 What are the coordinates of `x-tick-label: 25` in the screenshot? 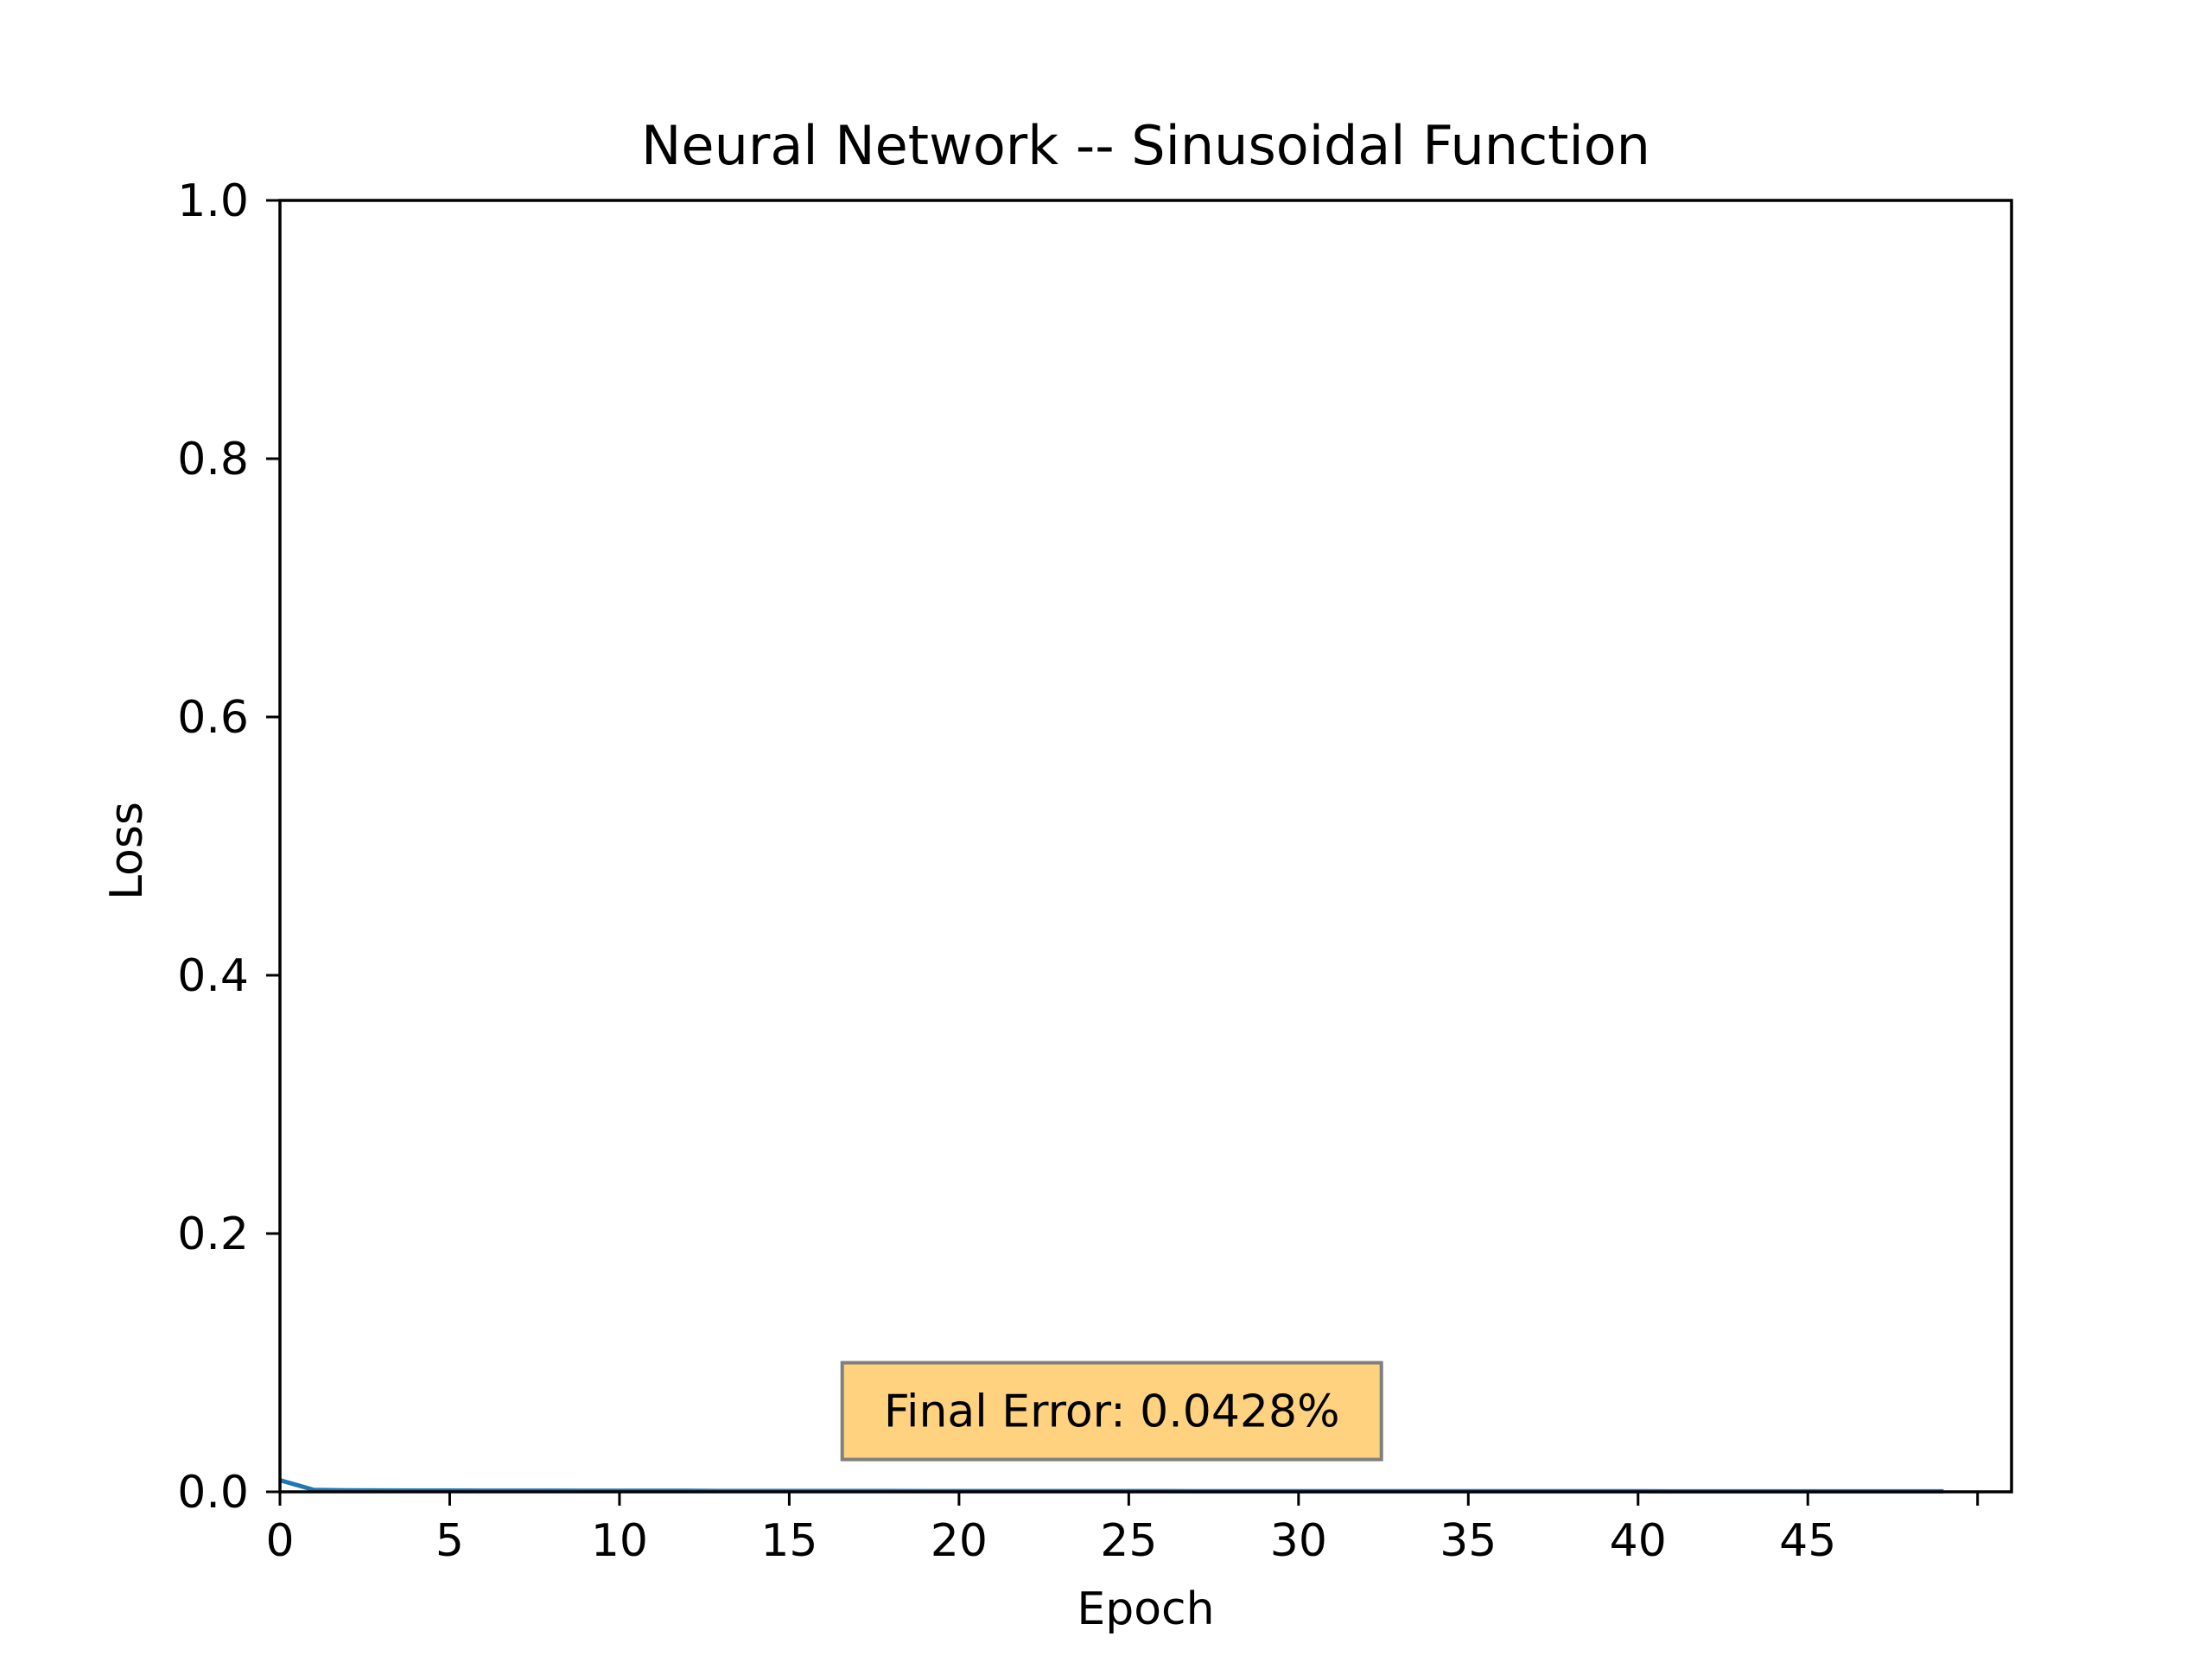 It's located at (1128, 1541).